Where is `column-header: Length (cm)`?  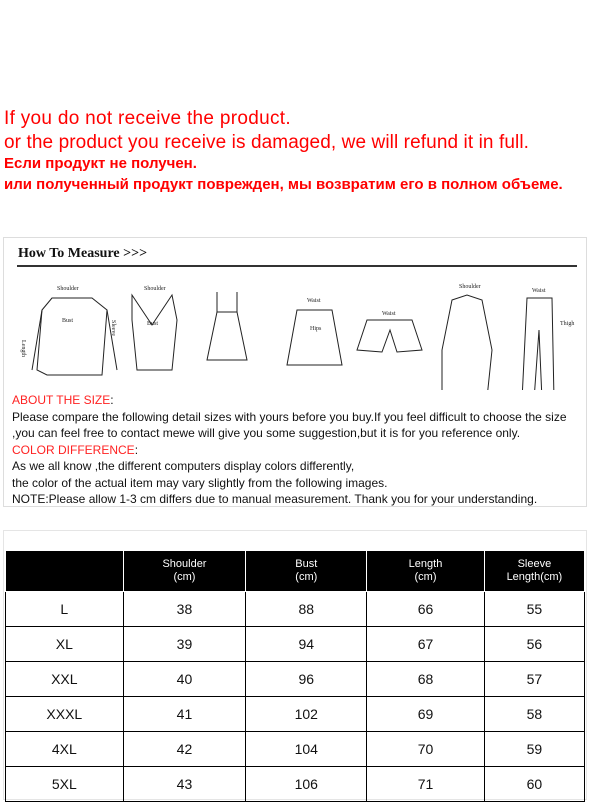 column-header: Length (cm) is located at coordinates (425, 571).